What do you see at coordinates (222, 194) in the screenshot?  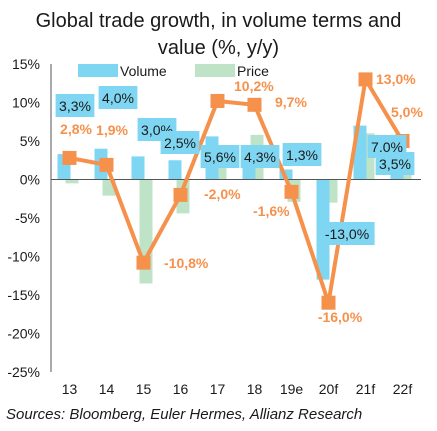 I see `total-growth-data-label: -2,0%` at bounding box center [222, 194].